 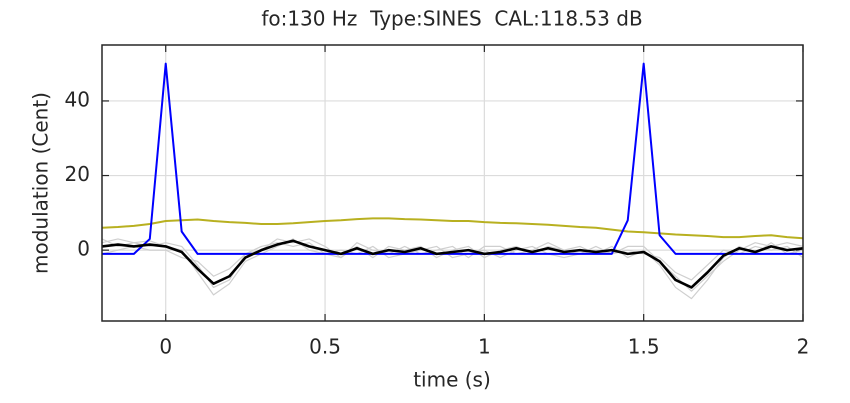 I want to click on y-tick-label: 0, so click(x=83, y=249).